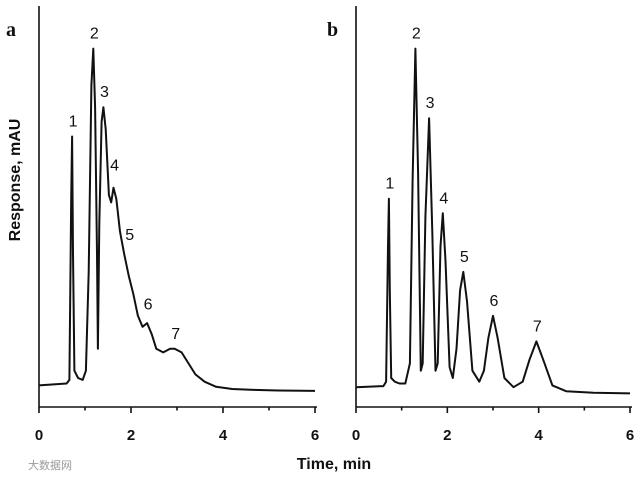 This screenshot has height=478, width=640. What do you see at coordinates (15, 180) in the screenshot?
I see `y-axis-title: Response, mAU` at bounding box center [15, 180].